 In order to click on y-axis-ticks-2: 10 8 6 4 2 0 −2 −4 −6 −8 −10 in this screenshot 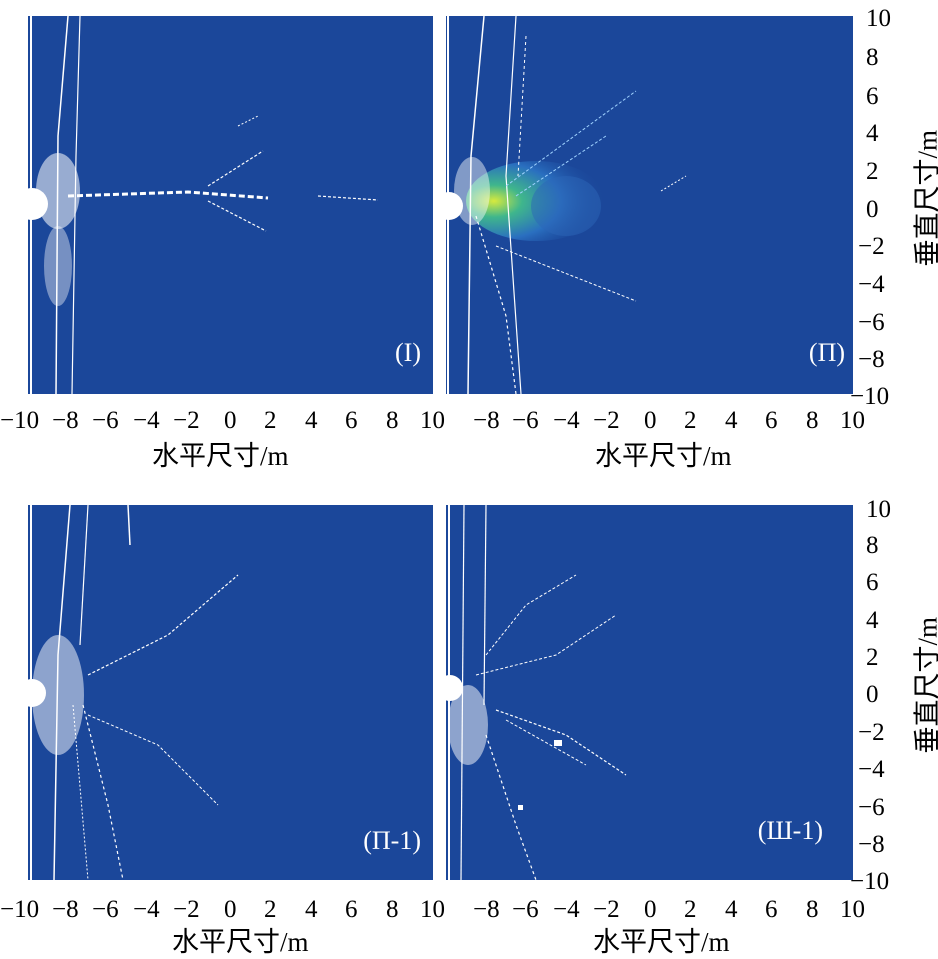, I will do `click(876, 207)`.